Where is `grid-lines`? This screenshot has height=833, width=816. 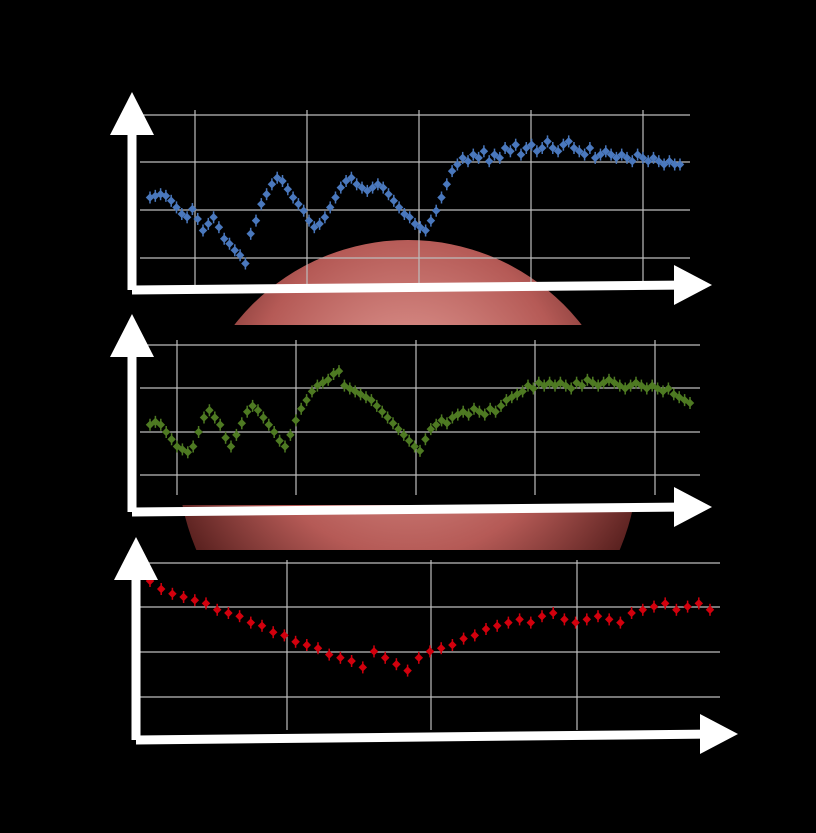 grid-lines is located at coordinates (430, 645).